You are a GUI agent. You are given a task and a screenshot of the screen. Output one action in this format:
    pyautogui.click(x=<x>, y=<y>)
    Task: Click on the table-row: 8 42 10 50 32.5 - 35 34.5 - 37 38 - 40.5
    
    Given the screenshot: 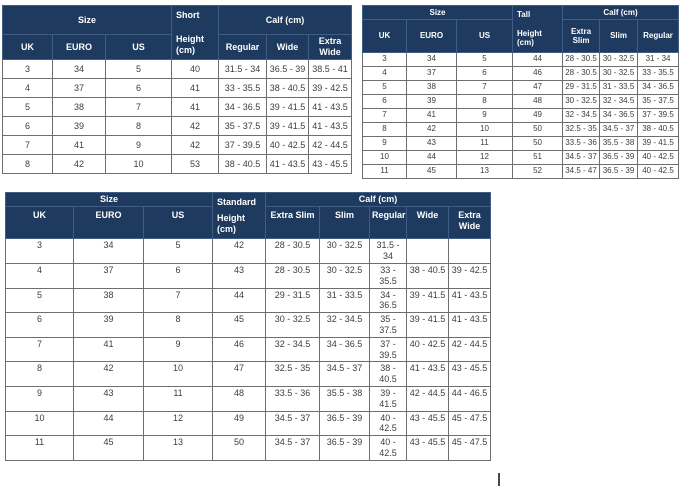 What is the action you would take?
    pyautogui.click(x=521, y=129)
    